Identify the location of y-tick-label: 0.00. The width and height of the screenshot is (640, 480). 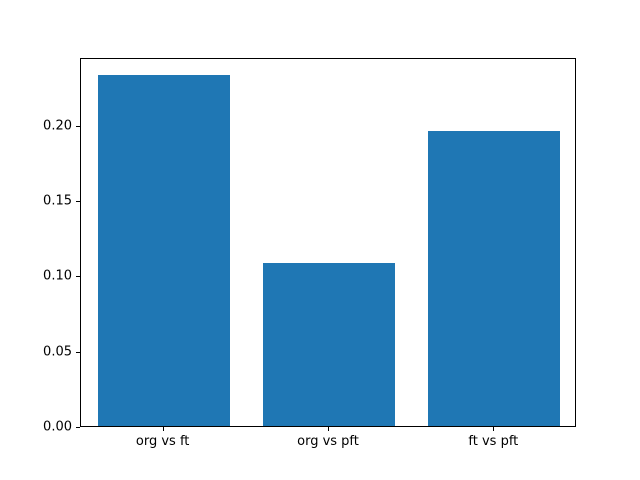
(57, 427).